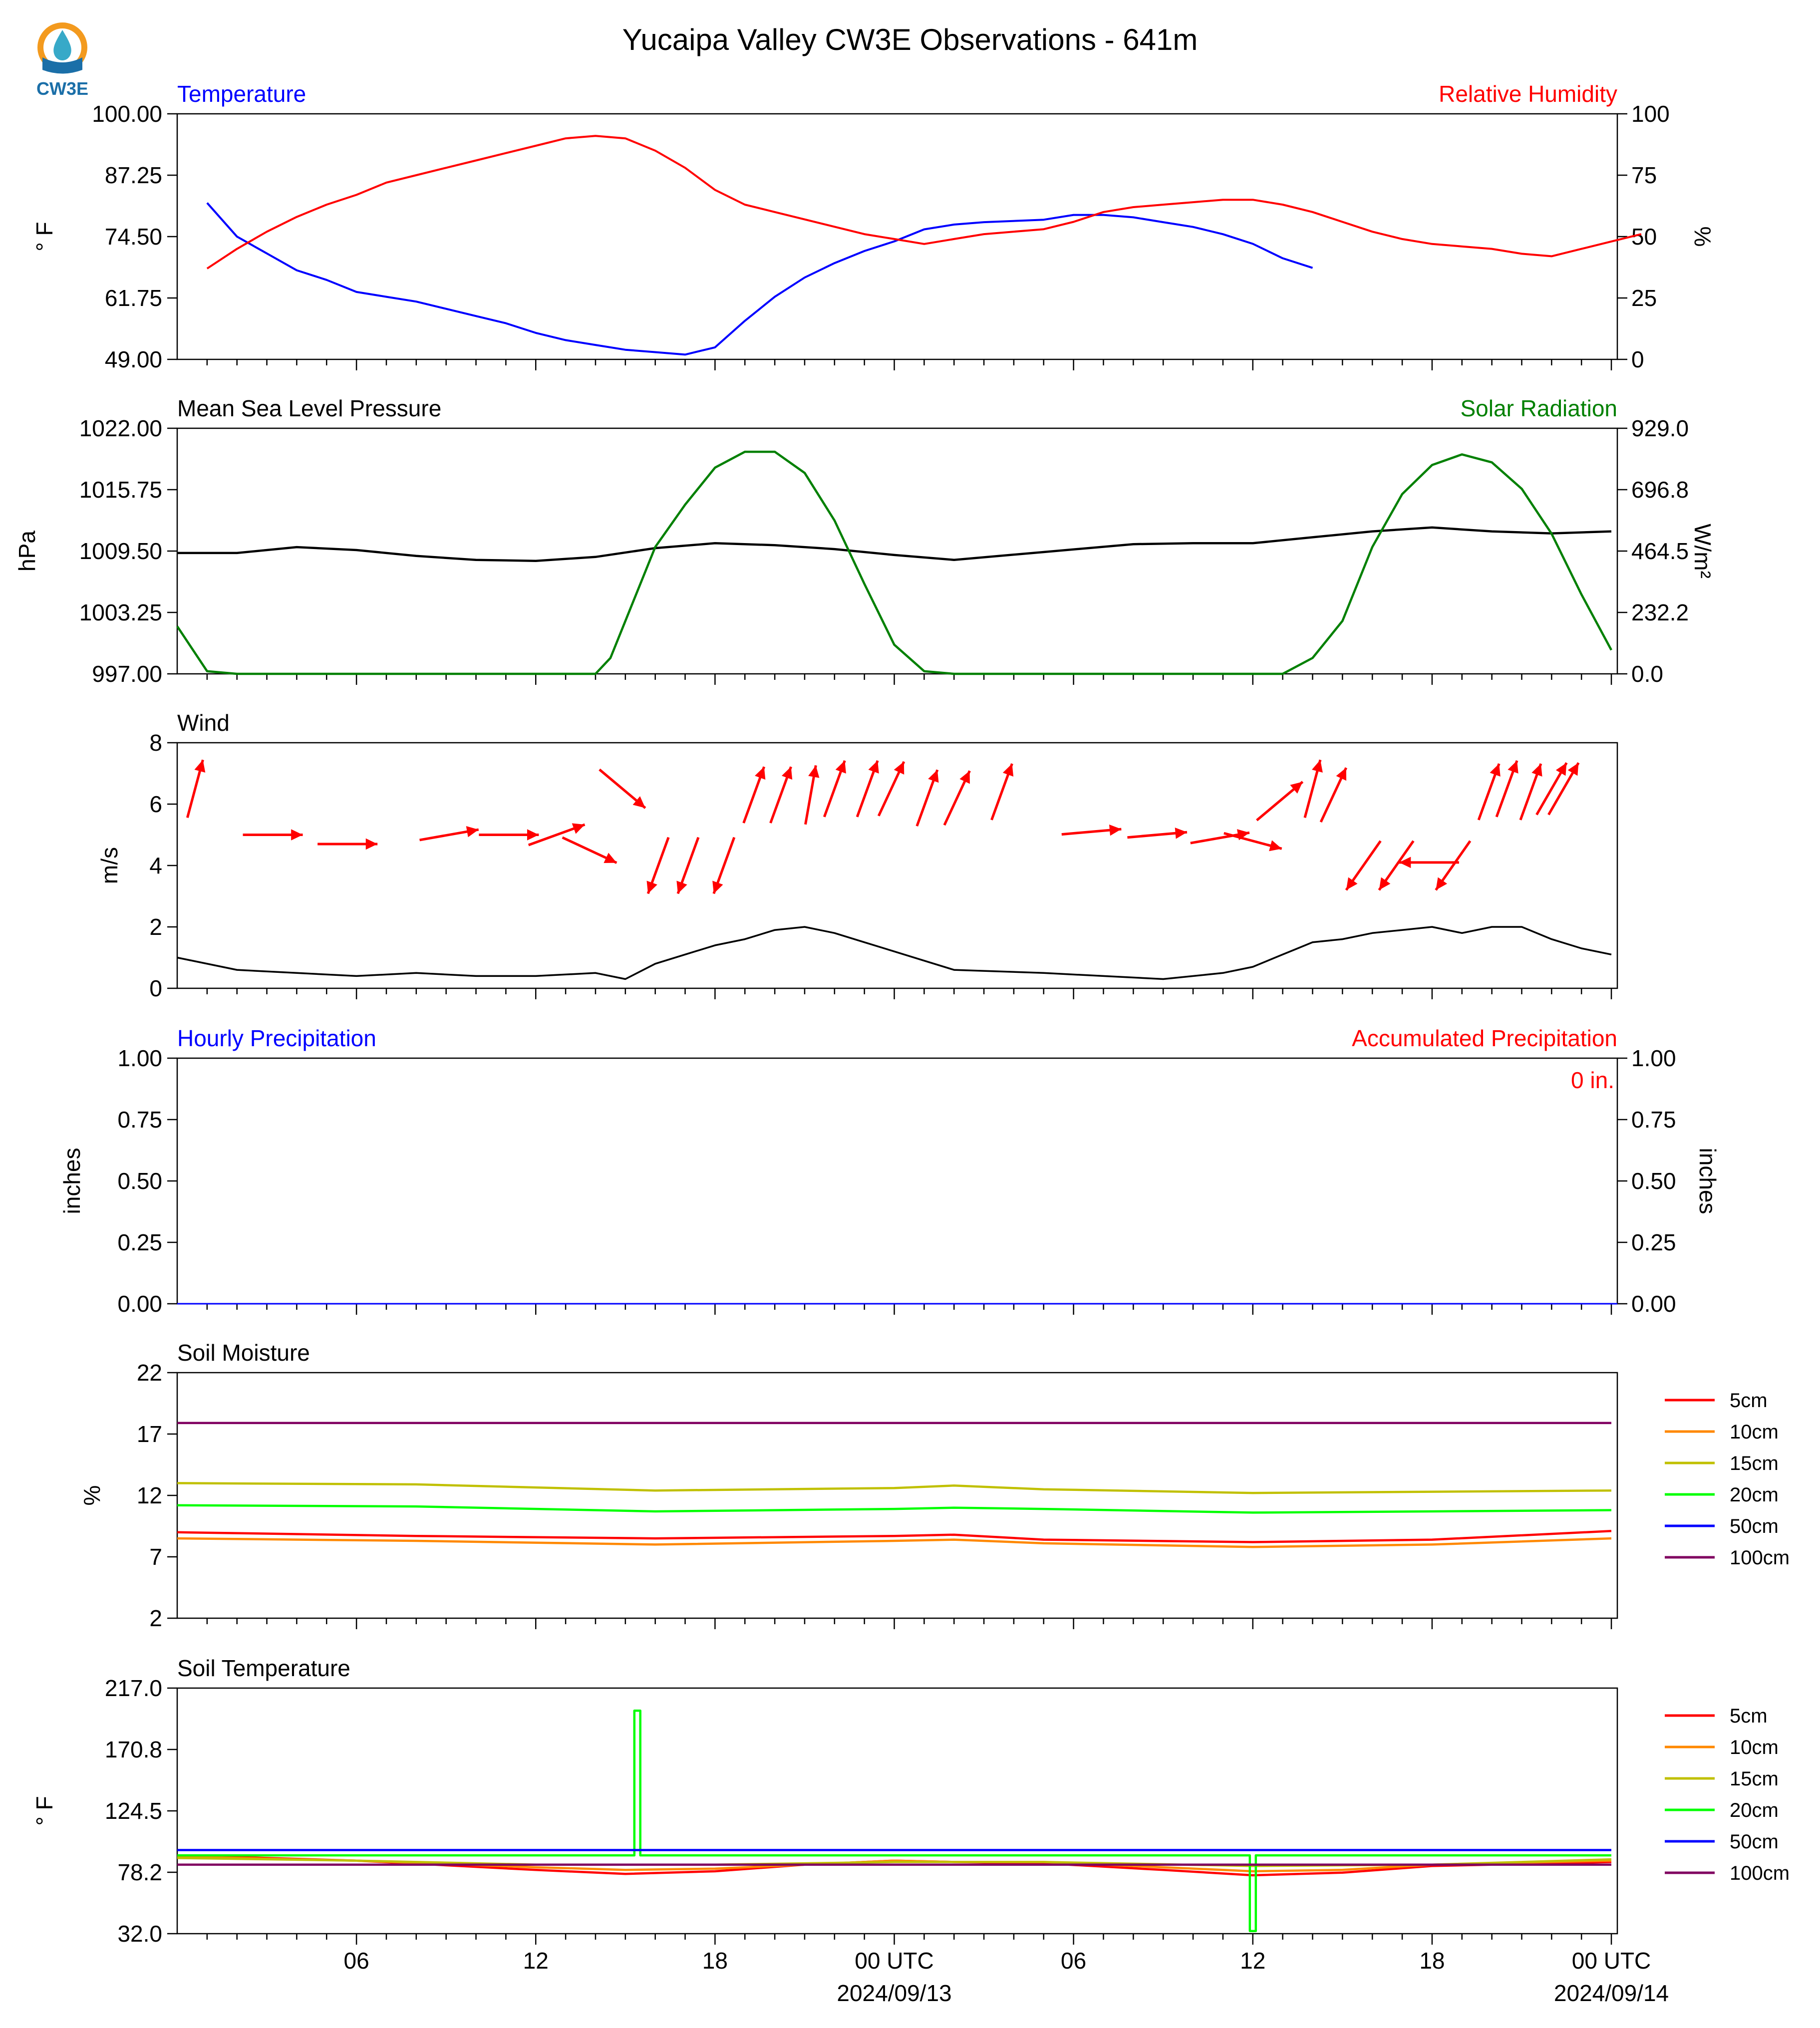 This screenshot has height=2028, width=1820. Describe the element at coordinates (109, 865) in the screenshot. I see `y-axis-label-left: m/s` at that location.